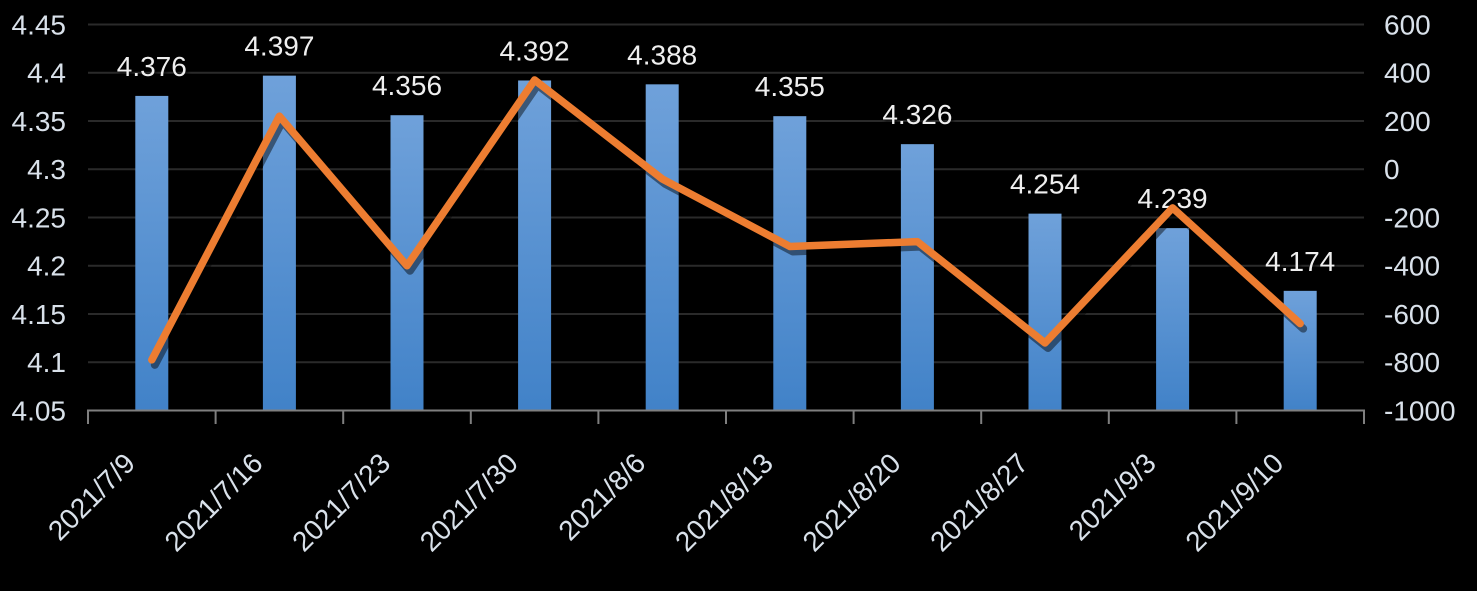  What do you see at coordinates (1412, 314) in the screenshot?
I see `right-axis-tick-label: -600` at bounding box center [1412, 314].